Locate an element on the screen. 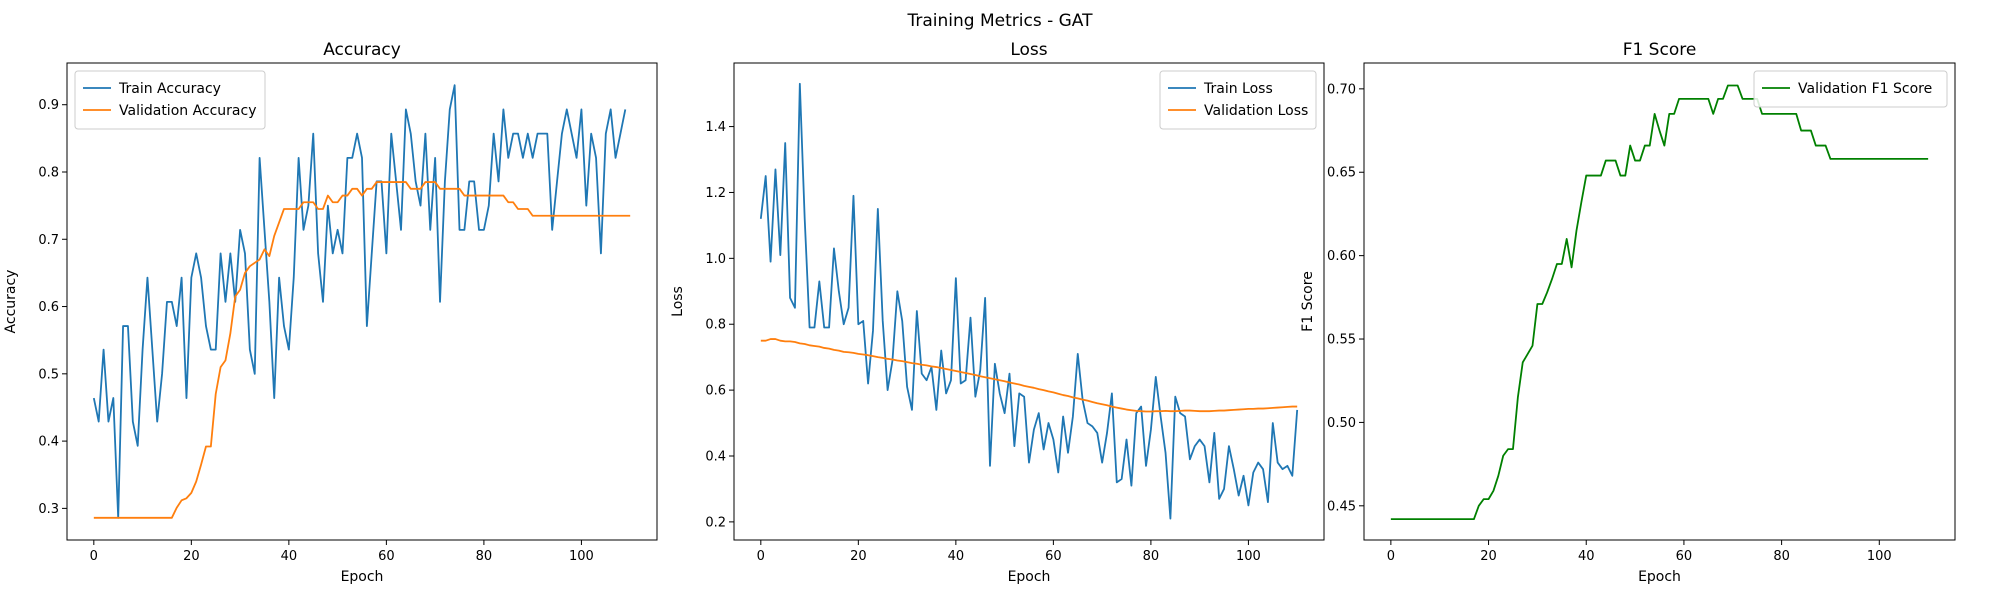 The height and width of the screenshot is (600, 2000). y-tick-label: 1.4 is located at coordinates (715, 127).